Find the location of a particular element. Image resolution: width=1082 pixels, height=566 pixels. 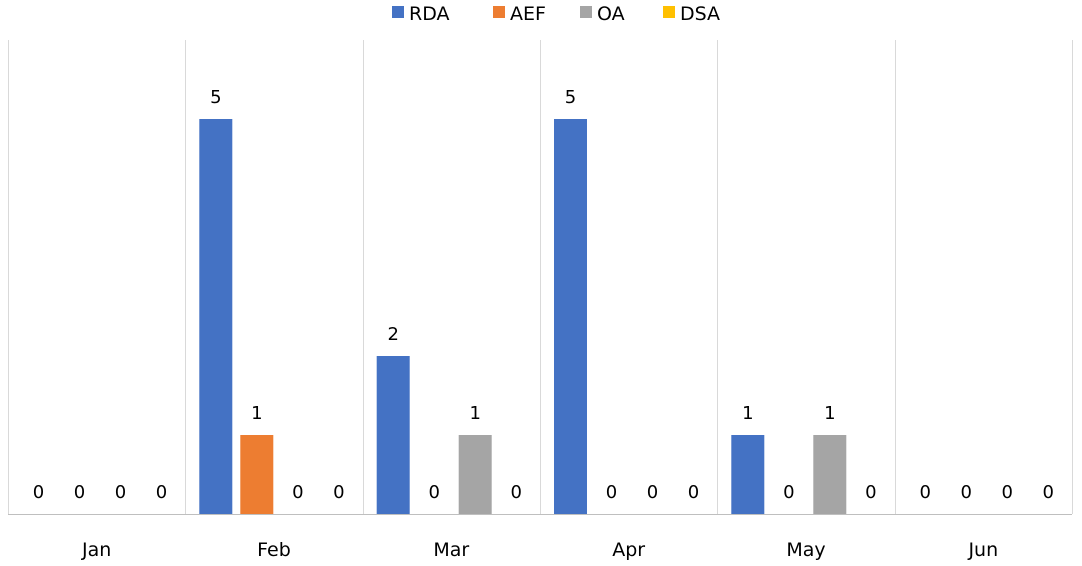

legend-label-oa: OA is located at coordinates (611, 14).